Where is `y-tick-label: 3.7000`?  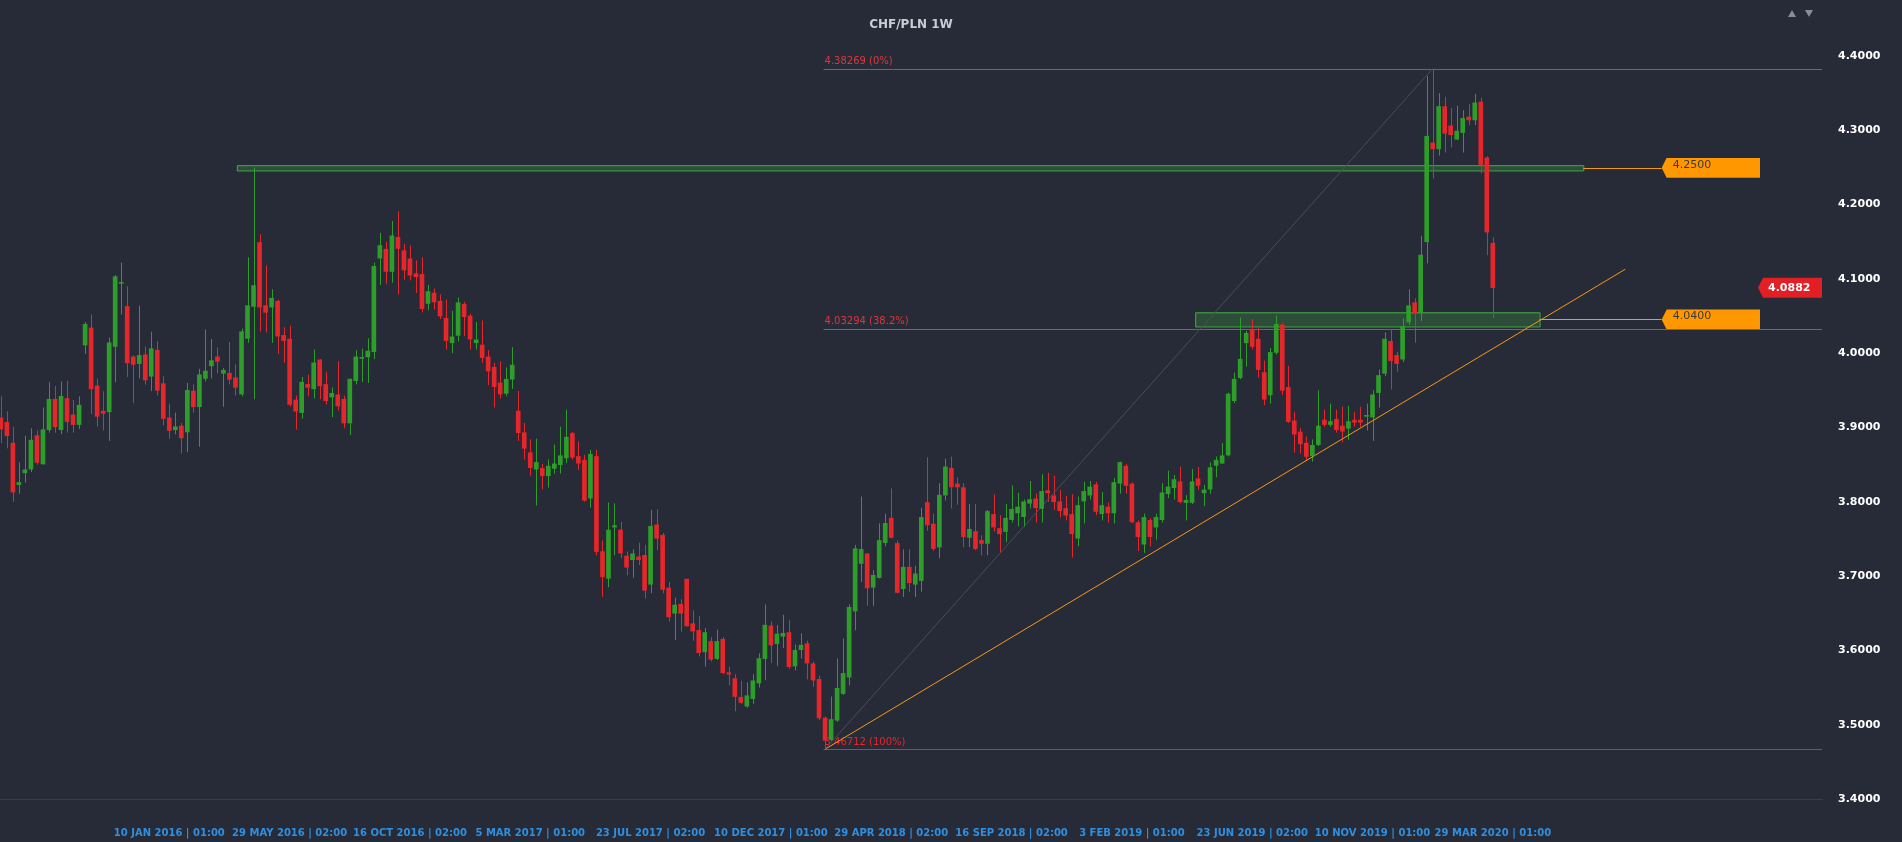
y-tick-label: 3.7000 is located at coordinates (1859, 575).